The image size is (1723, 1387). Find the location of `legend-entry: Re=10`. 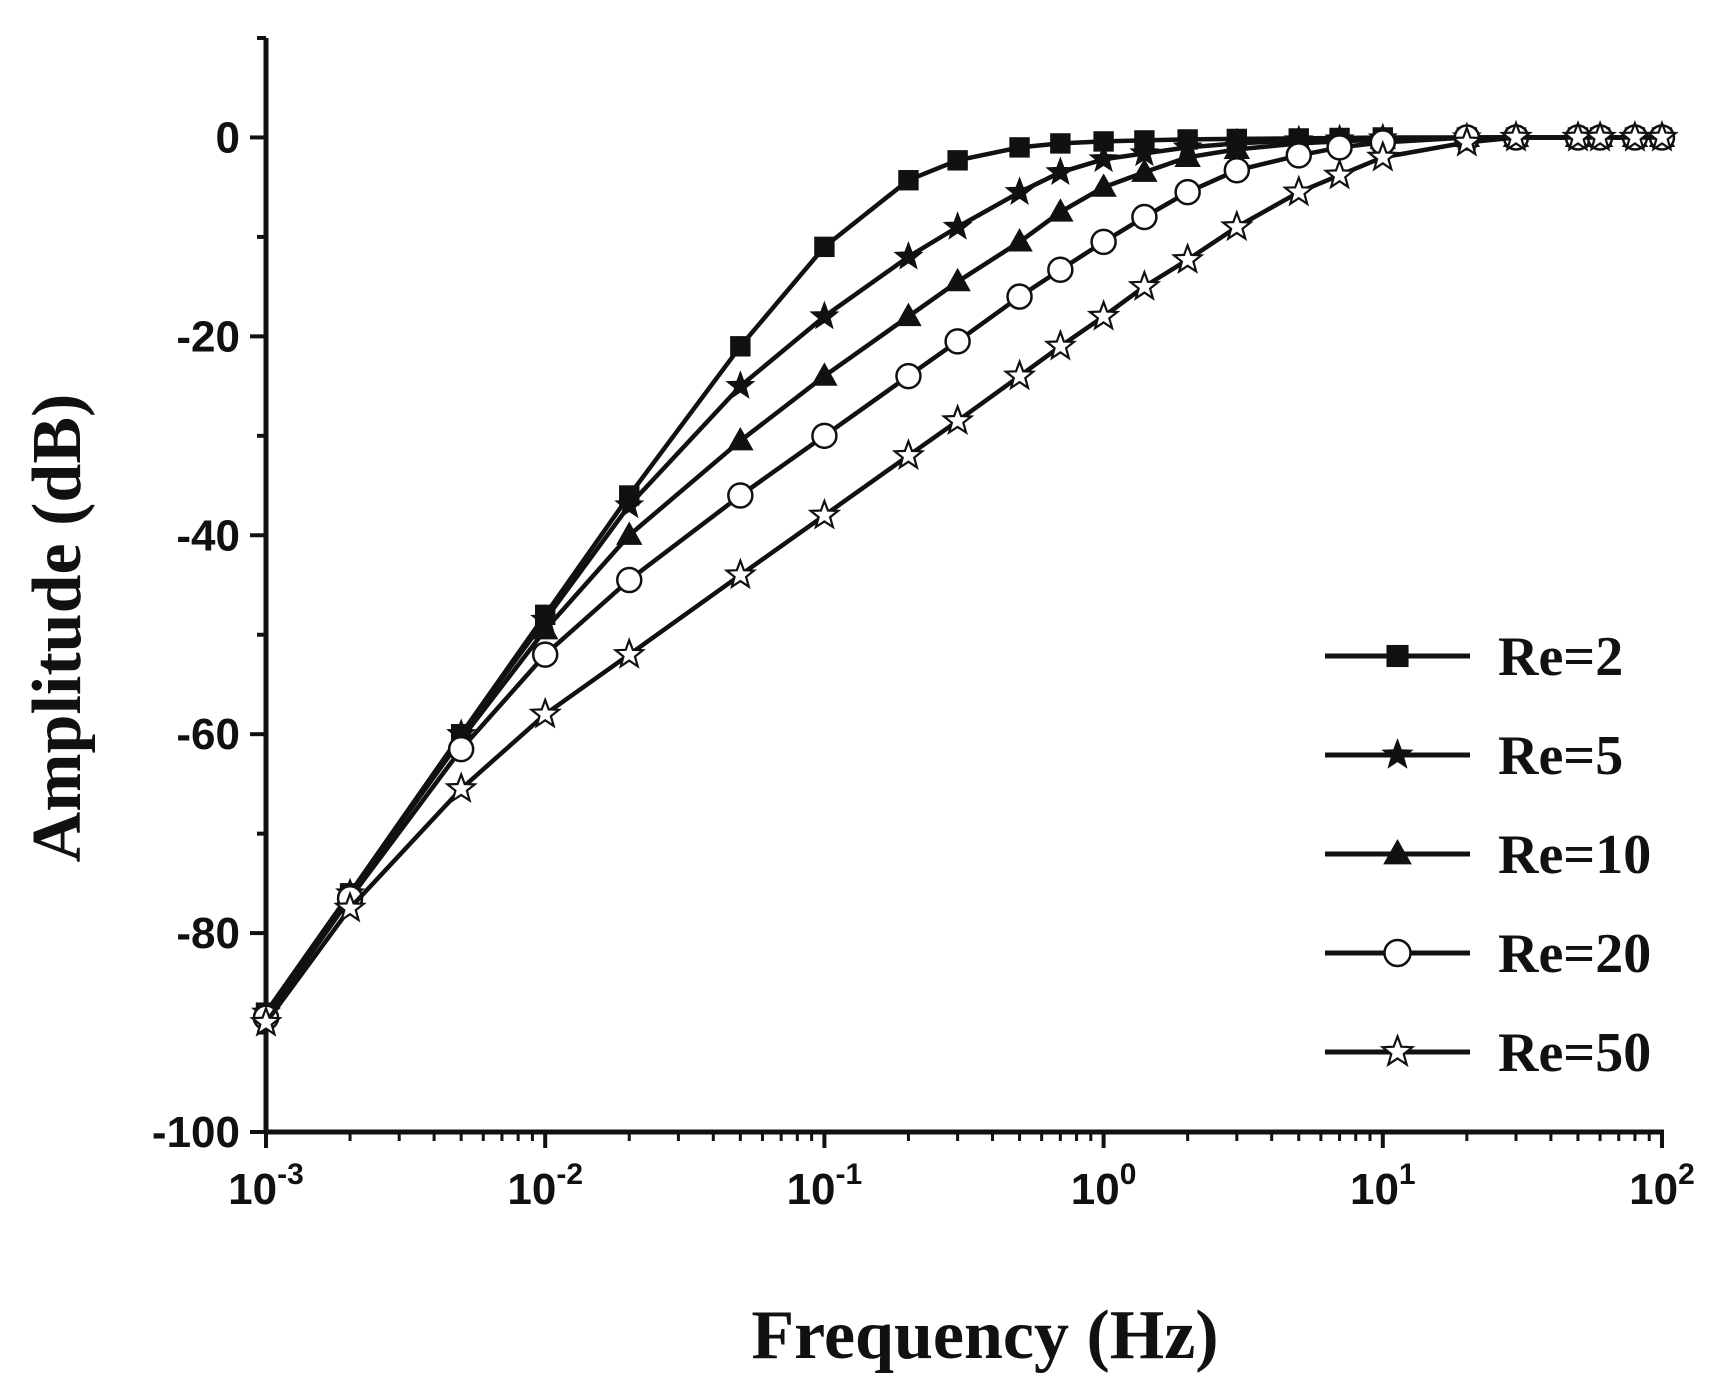

legend-entry: Re=10 is located at coordinates (1488, 855).